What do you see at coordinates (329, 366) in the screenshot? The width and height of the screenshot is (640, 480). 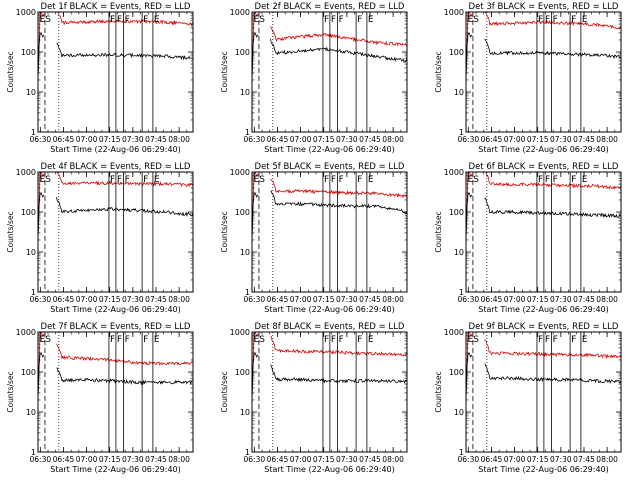 I see `plot-area` at bounding box center [329, 366].